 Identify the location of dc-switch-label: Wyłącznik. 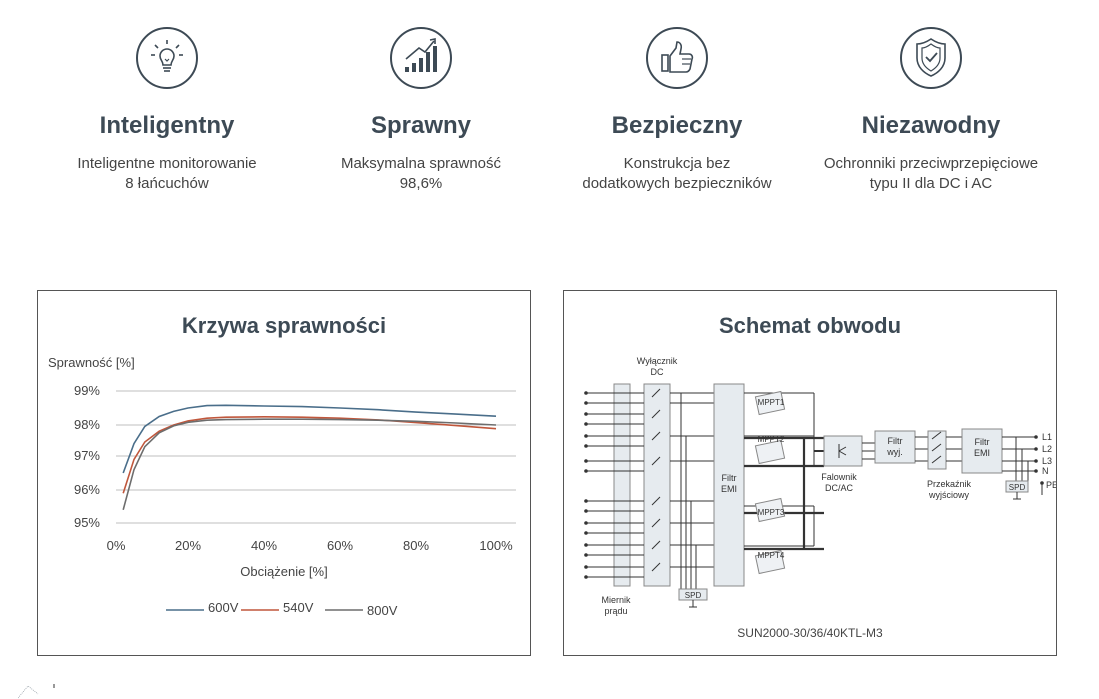
(657, 361).